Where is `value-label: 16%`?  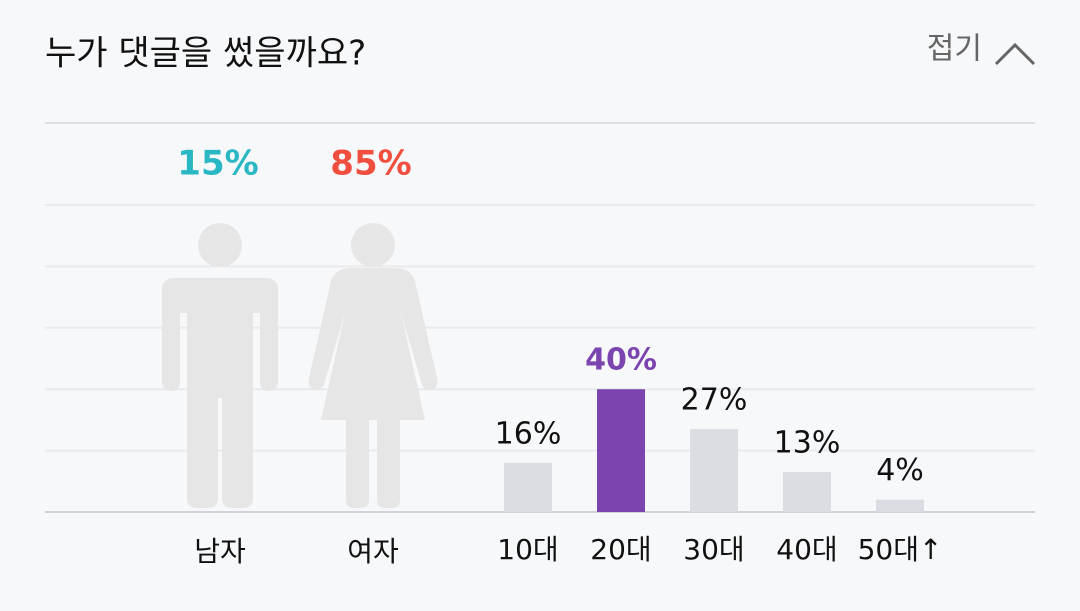 value-label: 16% is located at coordinates (528, 433).